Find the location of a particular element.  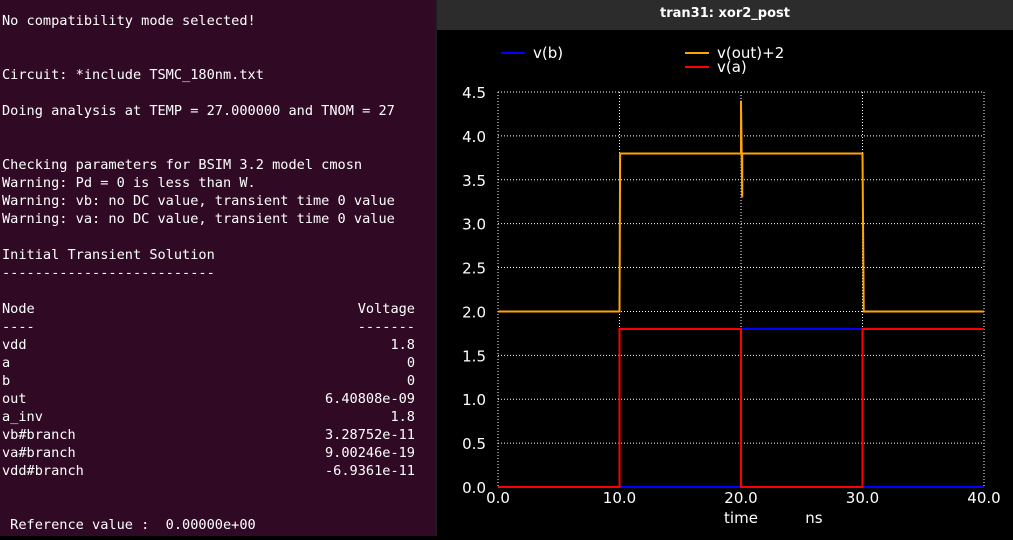

y-tick-label: 3.5 is located at coordinates (474, 181).